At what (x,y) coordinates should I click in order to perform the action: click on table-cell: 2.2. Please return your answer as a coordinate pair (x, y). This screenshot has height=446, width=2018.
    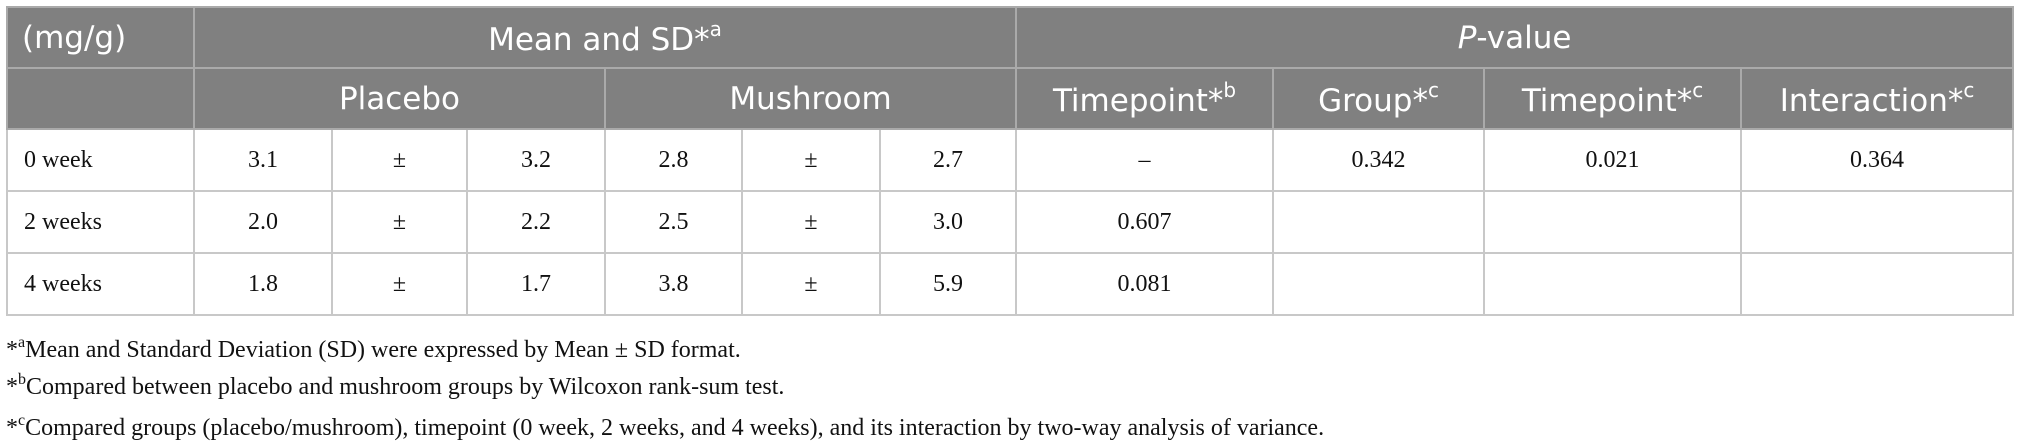
    Looking at the image, I should click on (536, 222).